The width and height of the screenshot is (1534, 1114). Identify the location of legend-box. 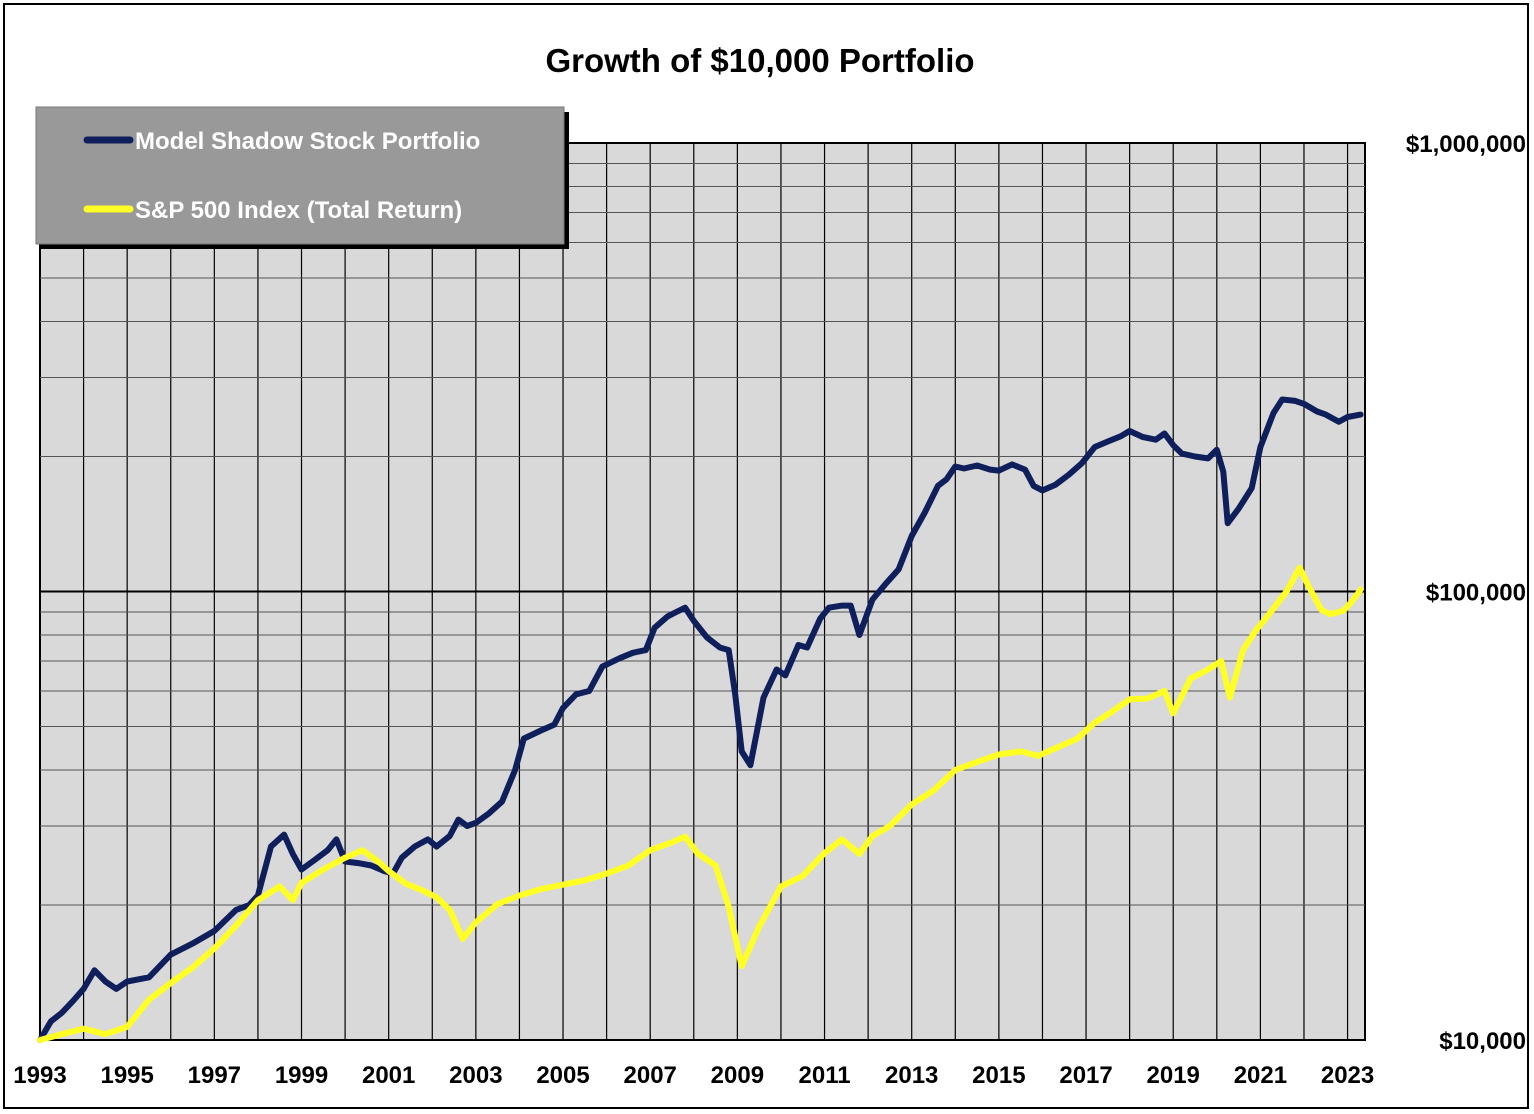
(300, 175).